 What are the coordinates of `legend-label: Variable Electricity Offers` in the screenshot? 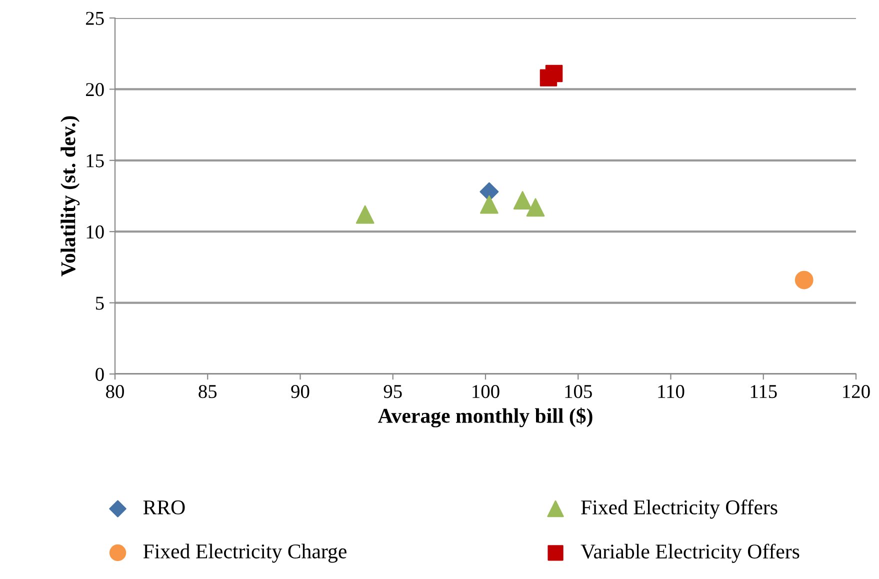 It's located at (690, 553).